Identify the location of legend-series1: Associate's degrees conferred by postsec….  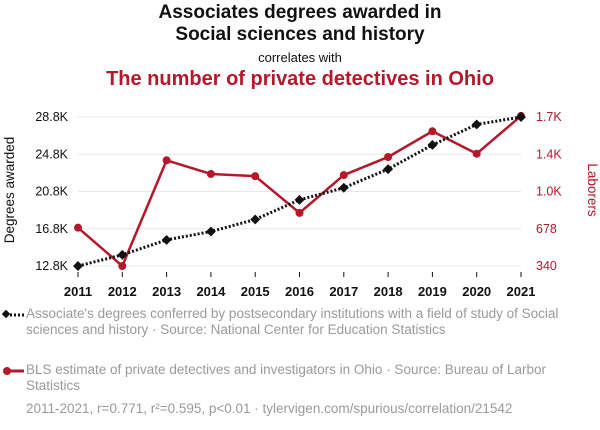
(292, 321).